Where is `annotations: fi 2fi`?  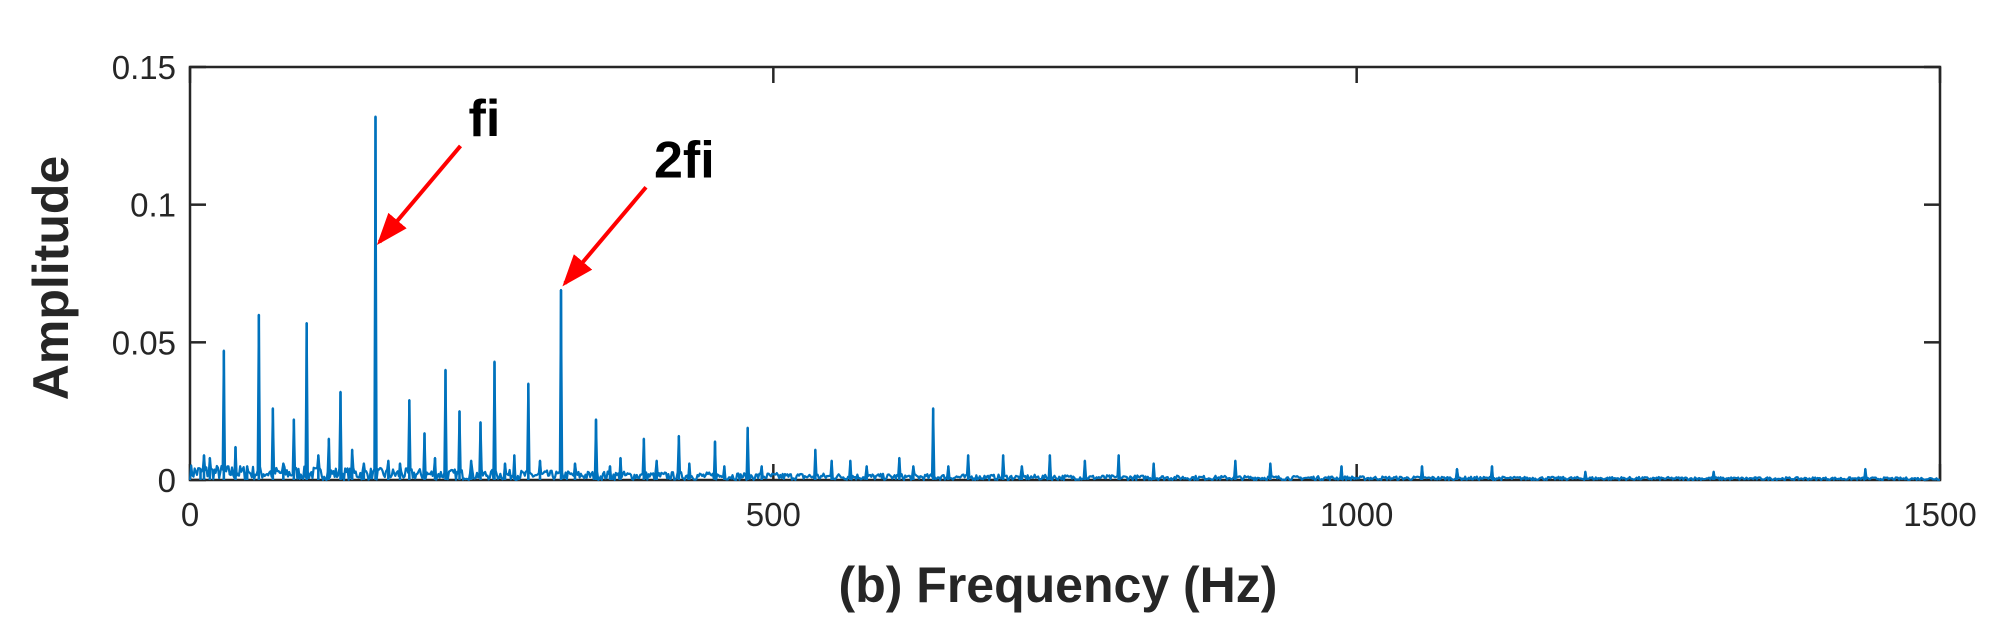
annotations: fi 2fi is located at coordinates (545, 188).